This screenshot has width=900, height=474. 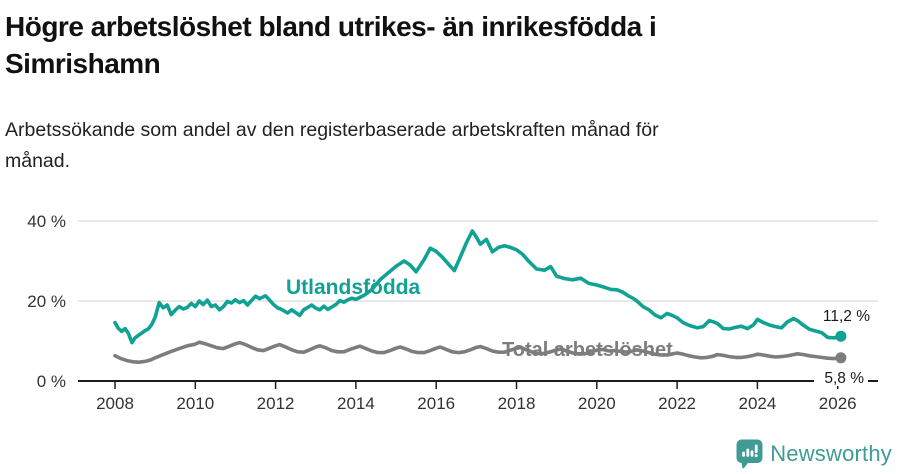 I want to click on series-label-total-arbetsloshet: Total arbetslöshet, so click(x=587, y=350).